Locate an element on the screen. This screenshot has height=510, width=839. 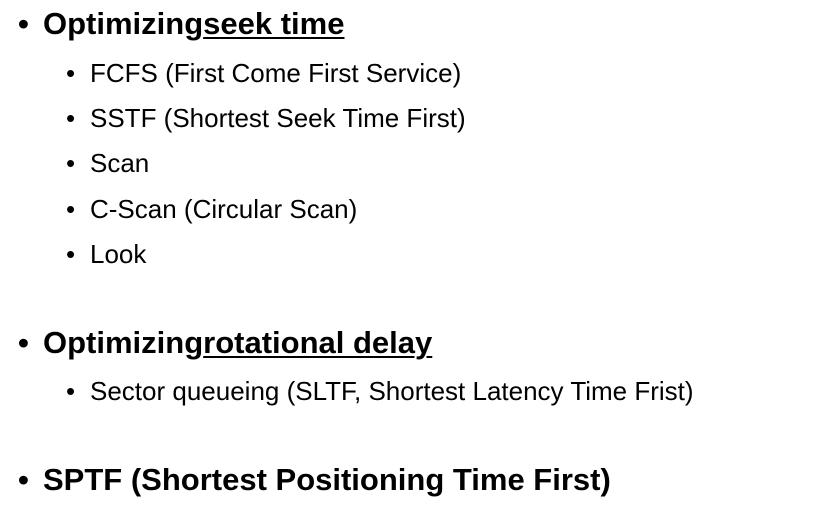
list-item-fcfs: • FCFS (First Come First Service) is located at coordinates (263, 73).